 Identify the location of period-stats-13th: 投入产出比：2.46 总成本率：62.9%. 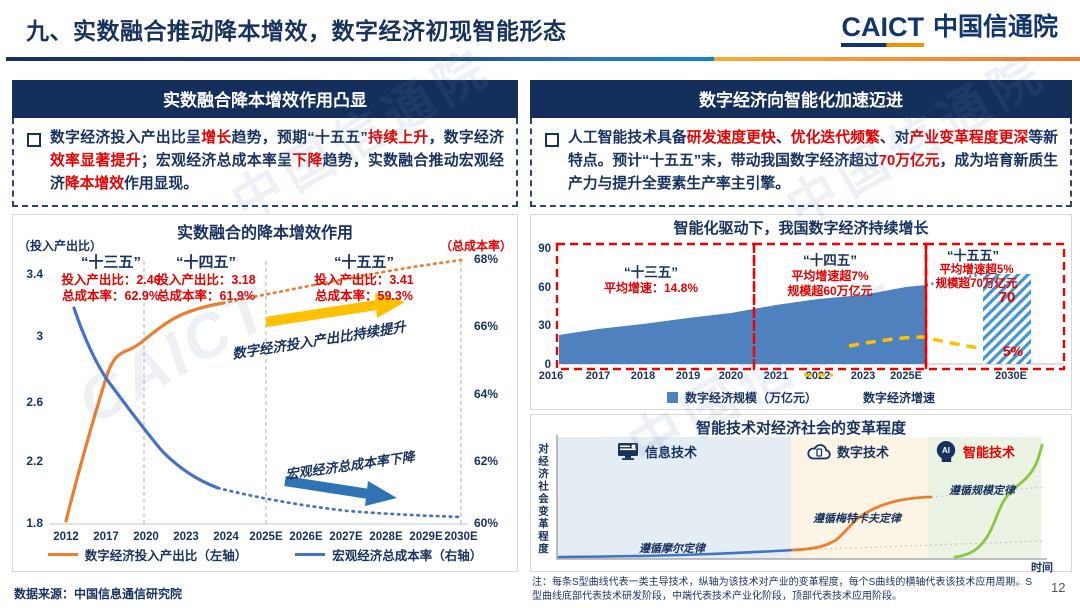
(111, 288).